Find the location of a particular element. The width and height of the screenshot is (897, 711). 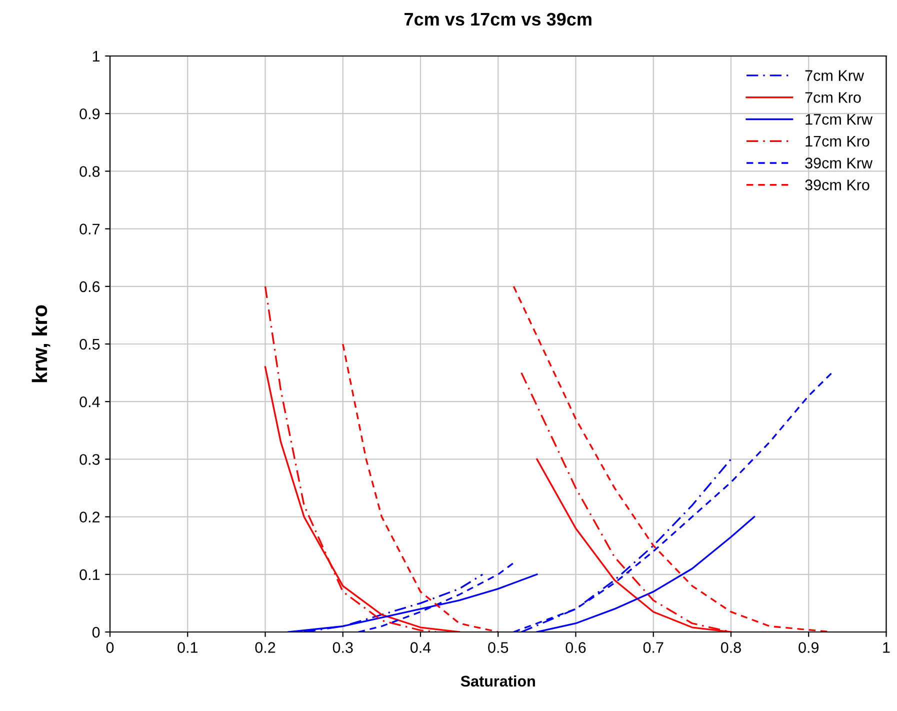

y-tick-label: 0.3 is located at coordinates (90, 459).